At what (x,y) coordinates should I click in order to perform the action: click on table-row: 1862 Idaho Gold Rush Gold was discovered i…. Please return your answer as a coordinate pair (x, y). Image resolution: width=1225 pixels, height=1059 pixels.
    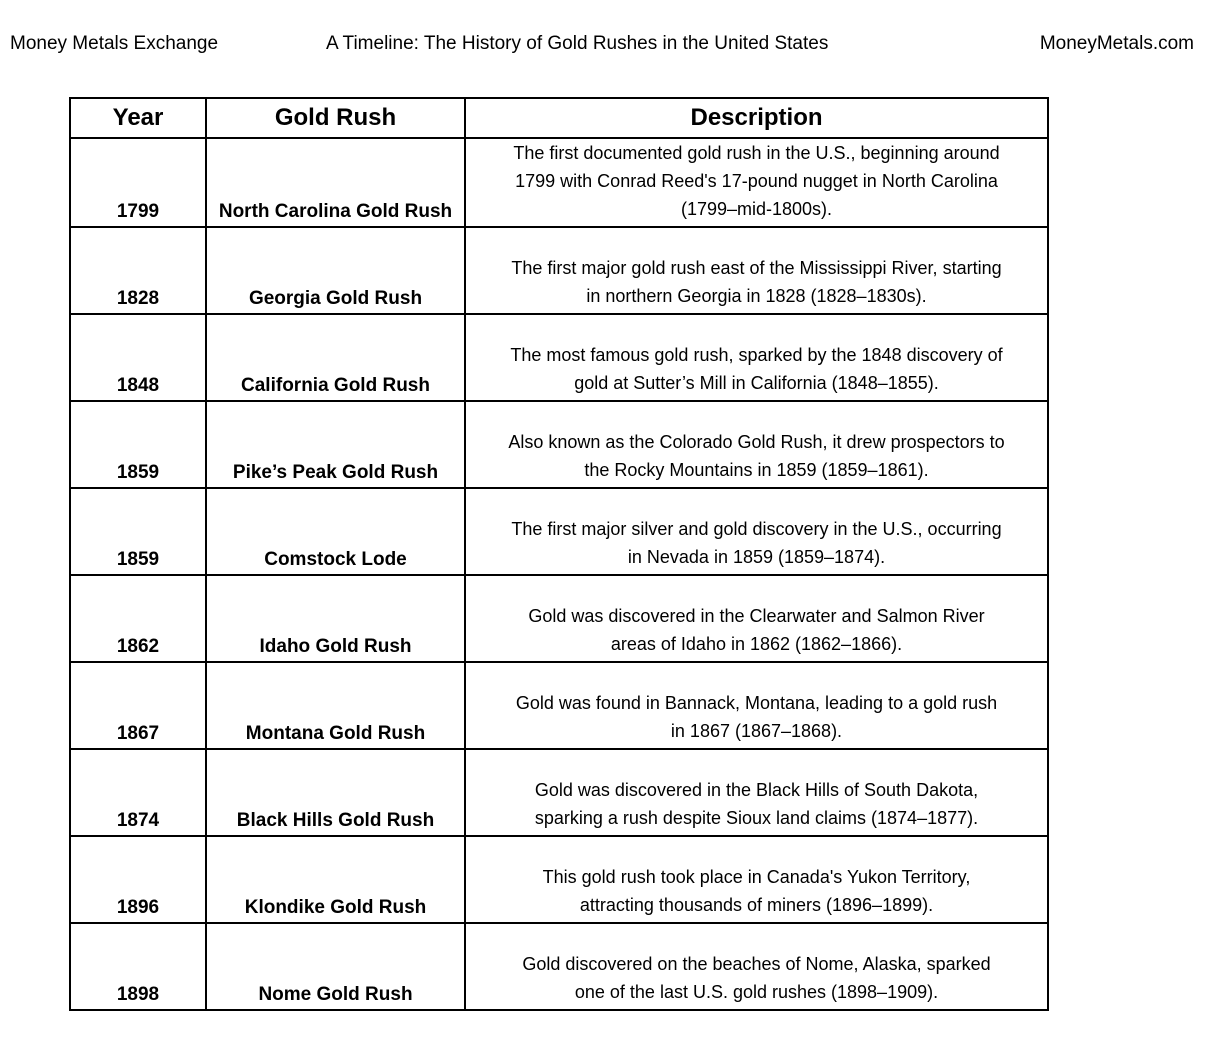
    Looking at the image, I should click on (559, 618).